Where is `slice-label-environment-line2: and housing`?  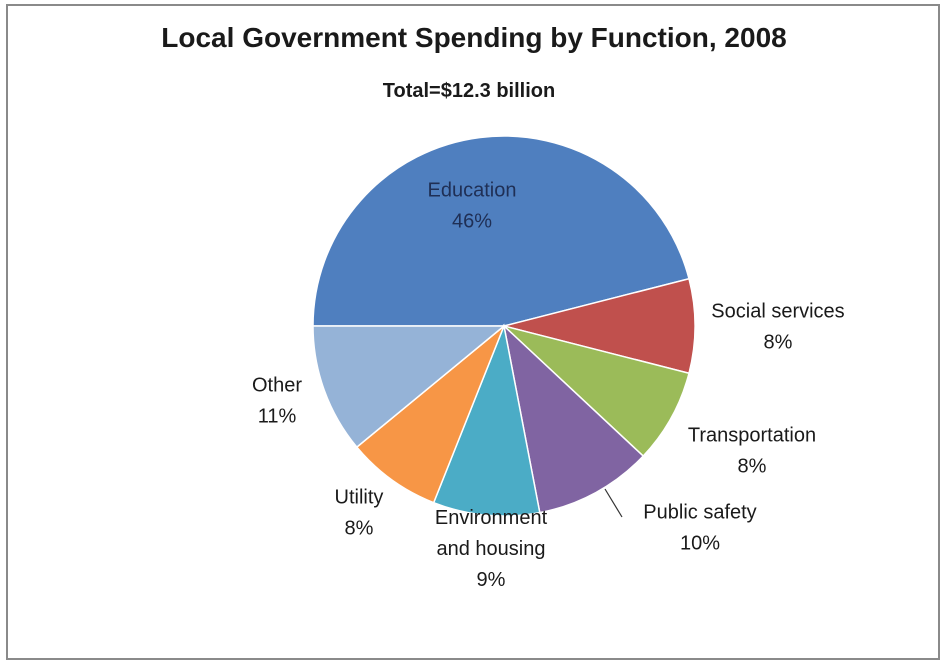 slice-label-environment-line2: and housing is located at coordinates (491, 549).